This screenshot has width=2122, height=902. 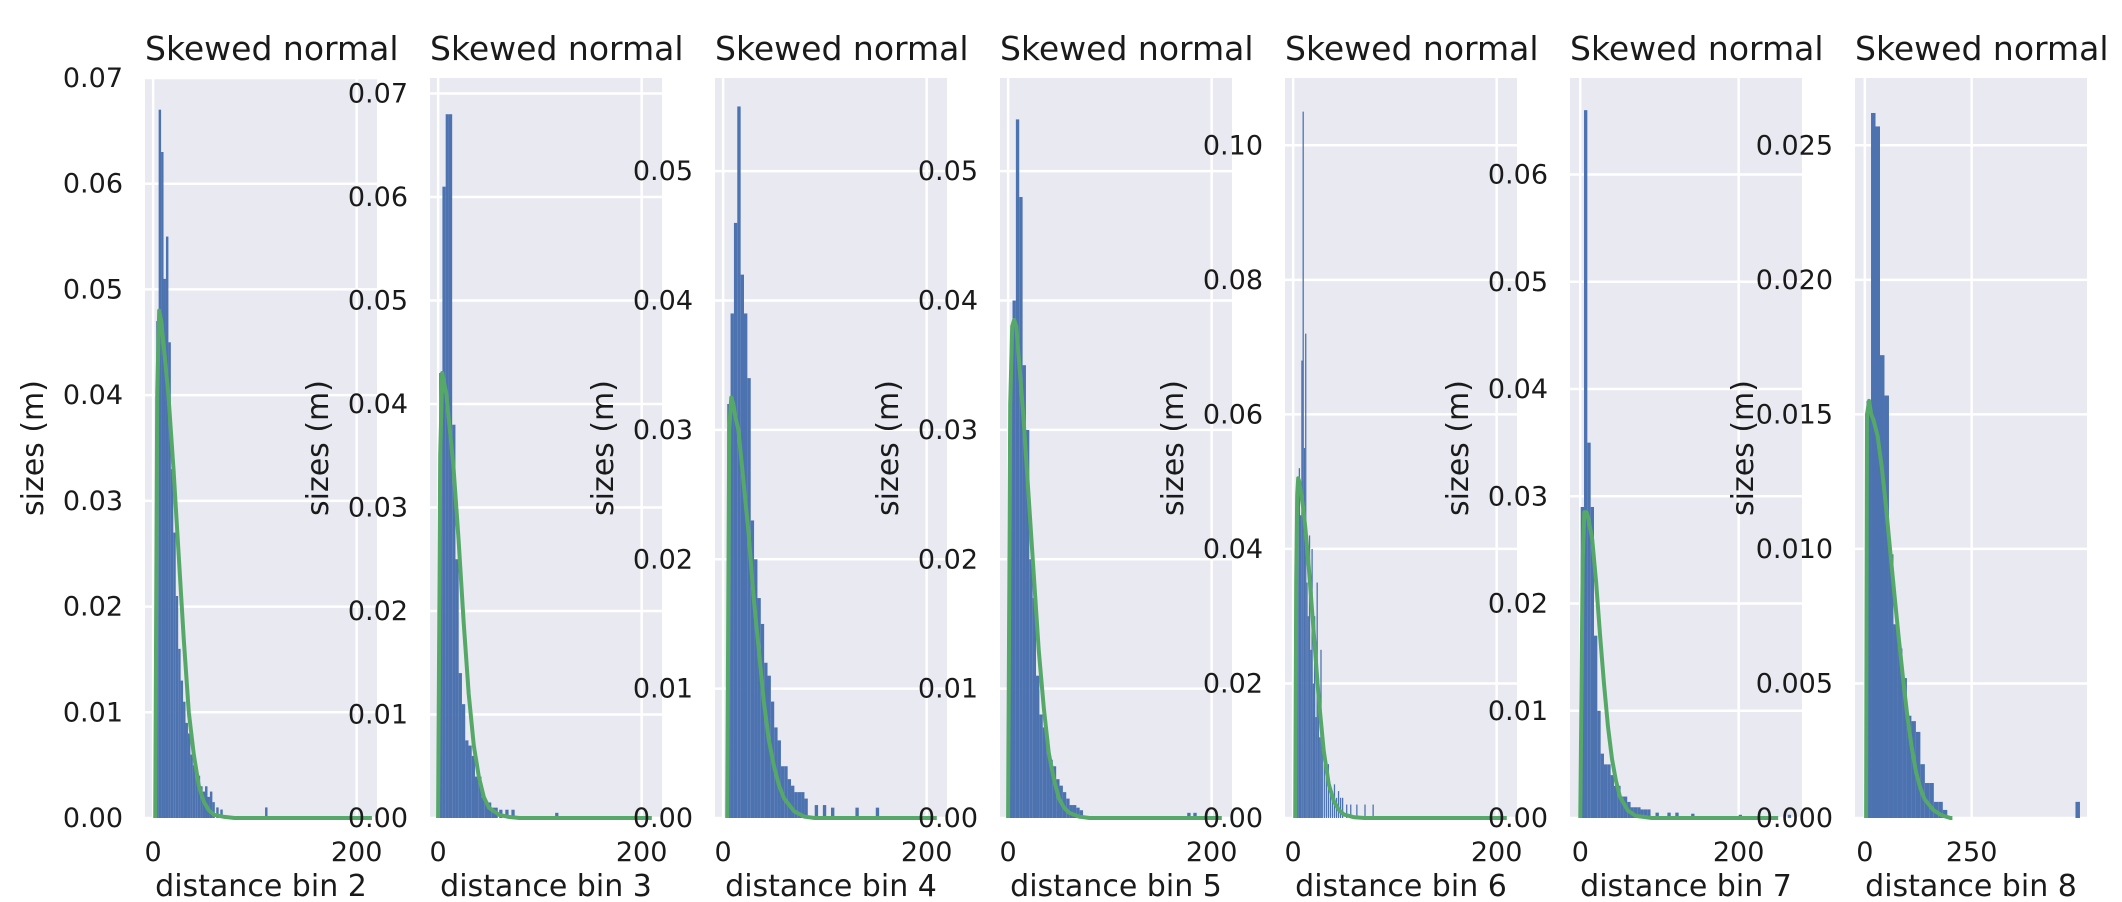 I want to click on y-tick-label: 0.04, so click(x=93, y=395).